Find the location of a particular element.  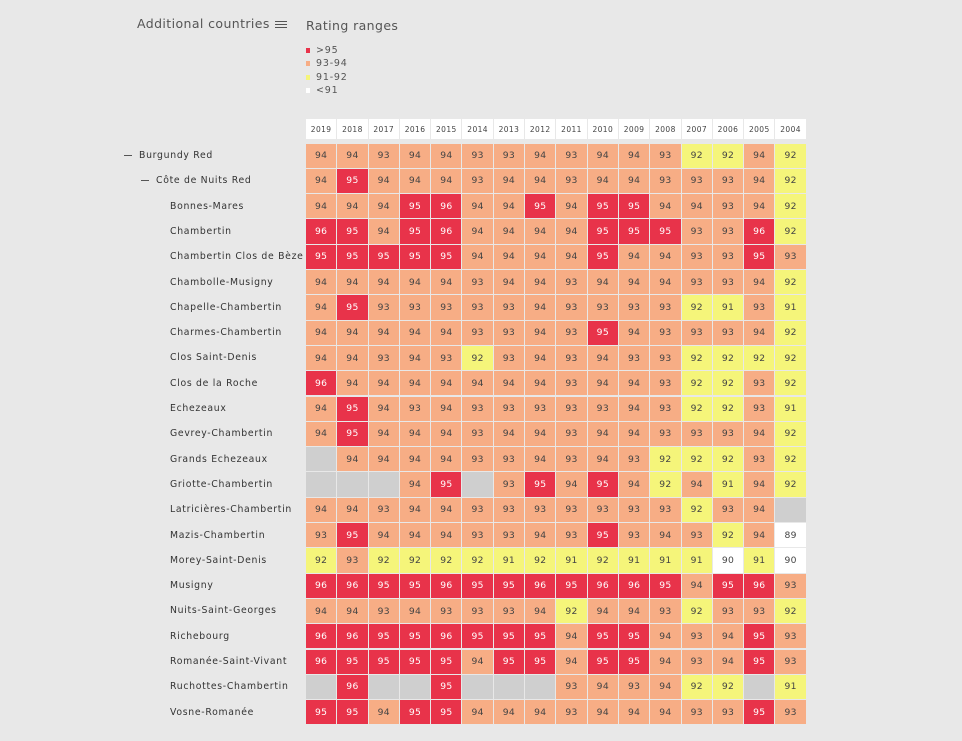

heatmap-cell: 90 is located at coordinates (790, 560).